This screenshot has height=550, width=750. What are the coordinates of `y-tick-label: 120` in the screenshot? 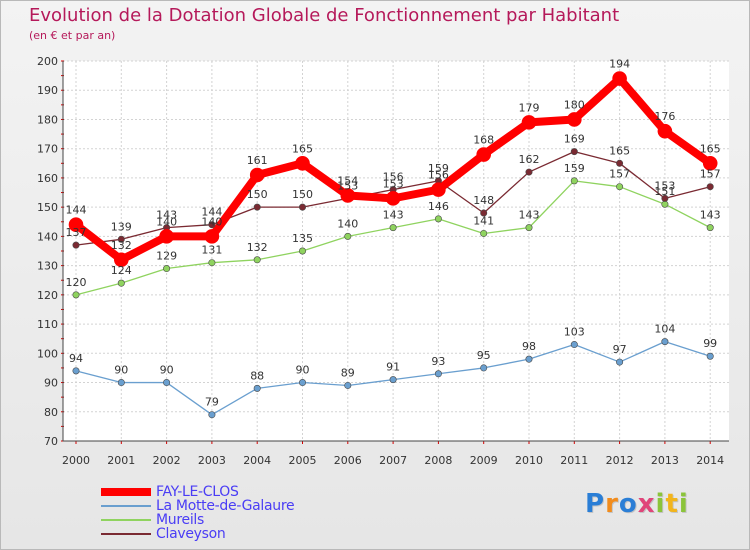 It's located at (47, 295).